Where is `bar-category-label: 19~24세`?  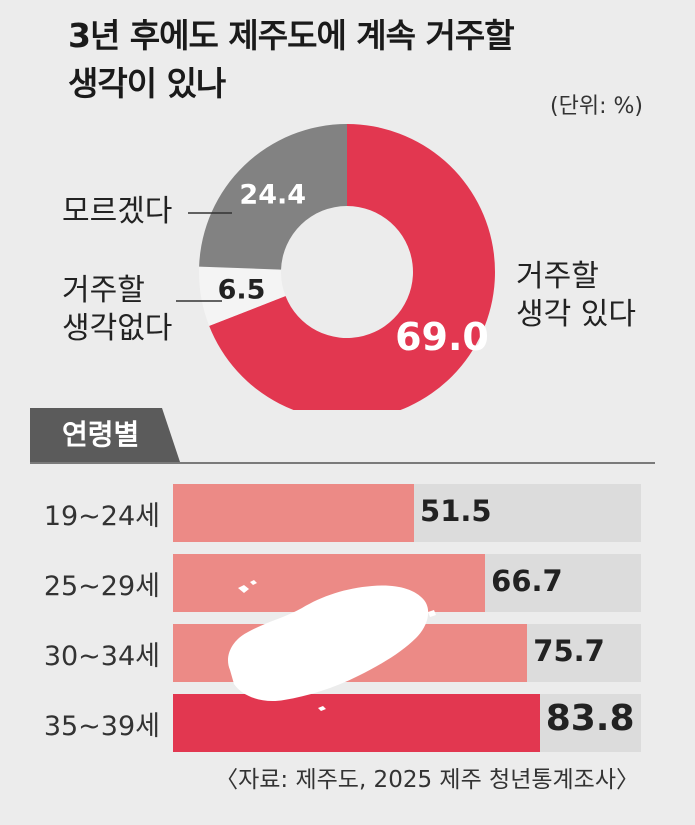
bar-category-label: 19~24세 is located at coordinates (101, 516).